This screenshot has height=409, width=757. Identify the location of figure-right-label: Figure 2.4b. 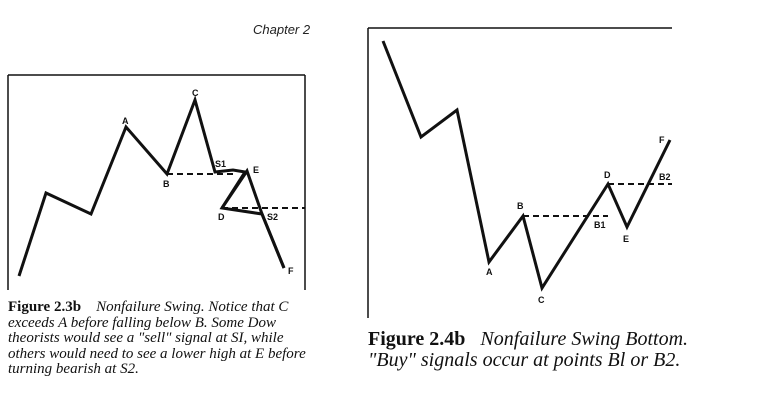
(417, 339).